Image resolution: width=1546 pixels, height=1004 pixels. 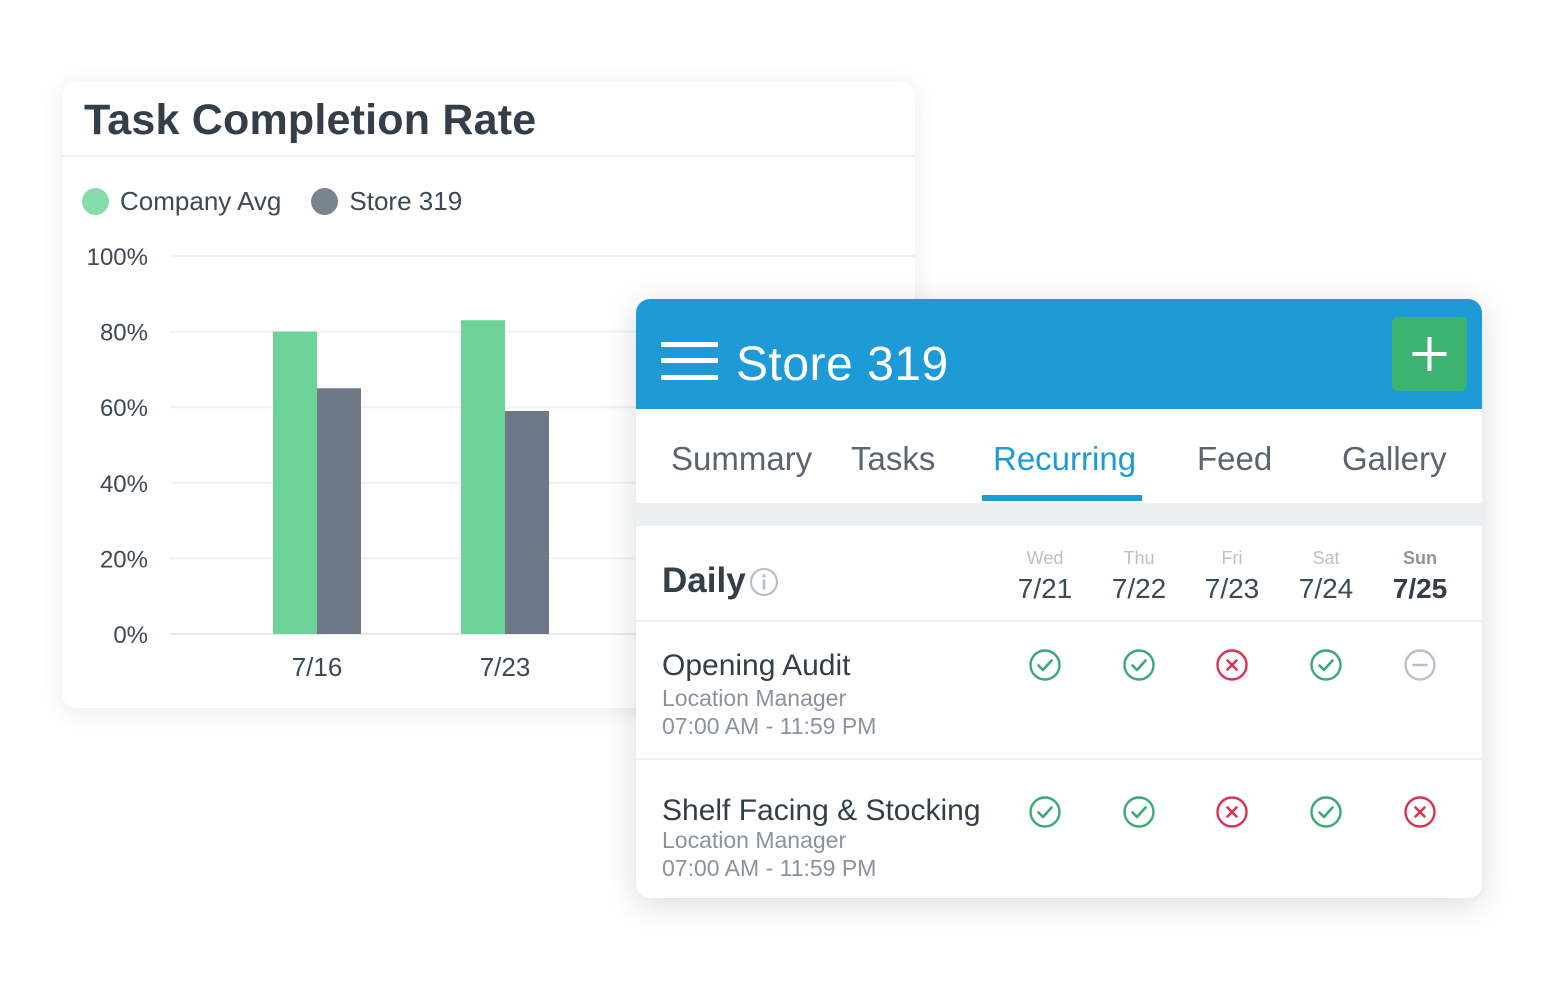 What do you see at coordinates (1065, 458) in the screenshot?
I see `tab-recurring: Recurring` at bounding box center [1065, 458].